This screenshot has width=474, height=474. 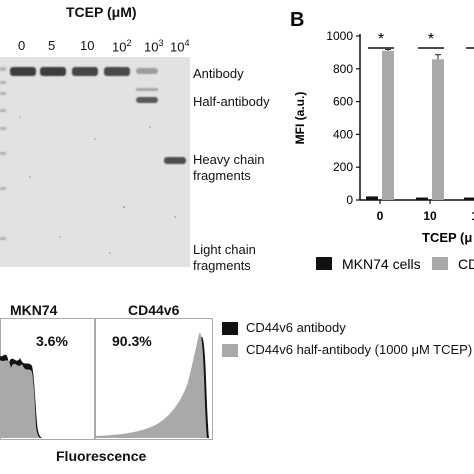 I want to click on y-tick-label: 600, so click(x=343, y=102).